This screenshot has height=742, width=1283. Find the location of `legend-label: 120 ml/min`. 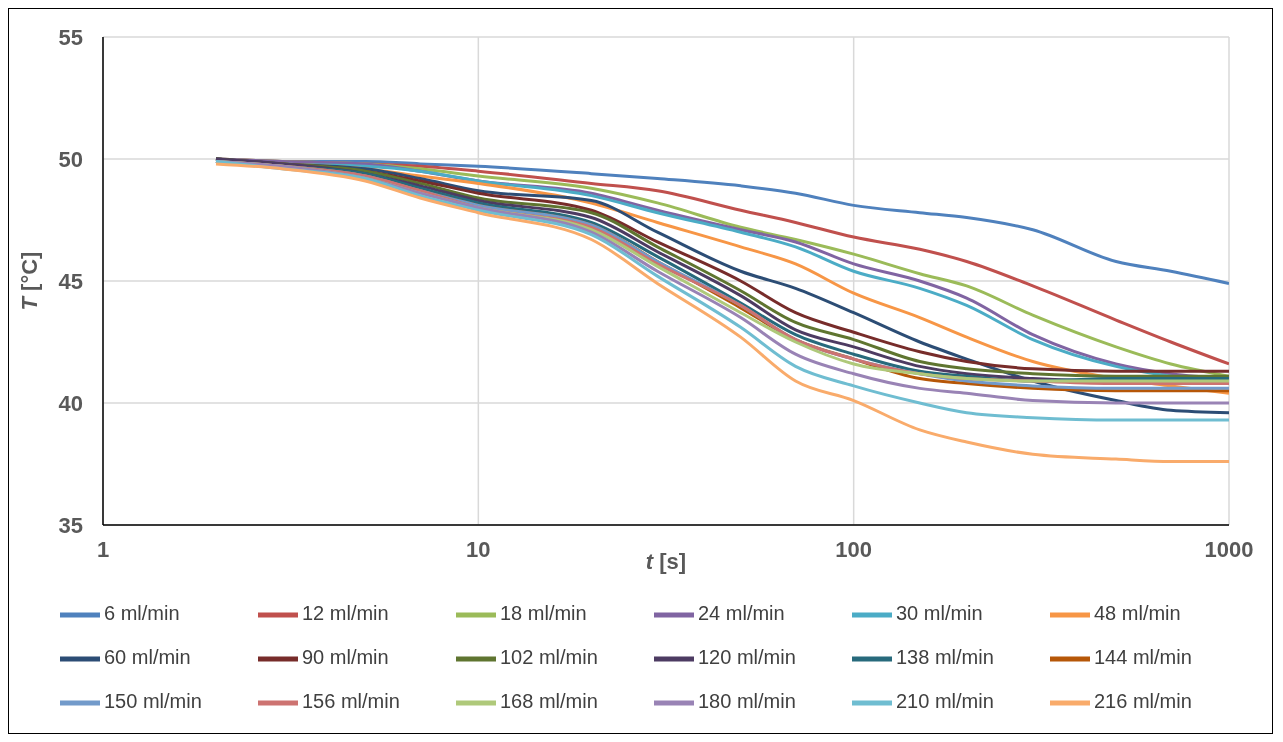

legend-label: 120 ml/min is located at coordinates (747, 657).